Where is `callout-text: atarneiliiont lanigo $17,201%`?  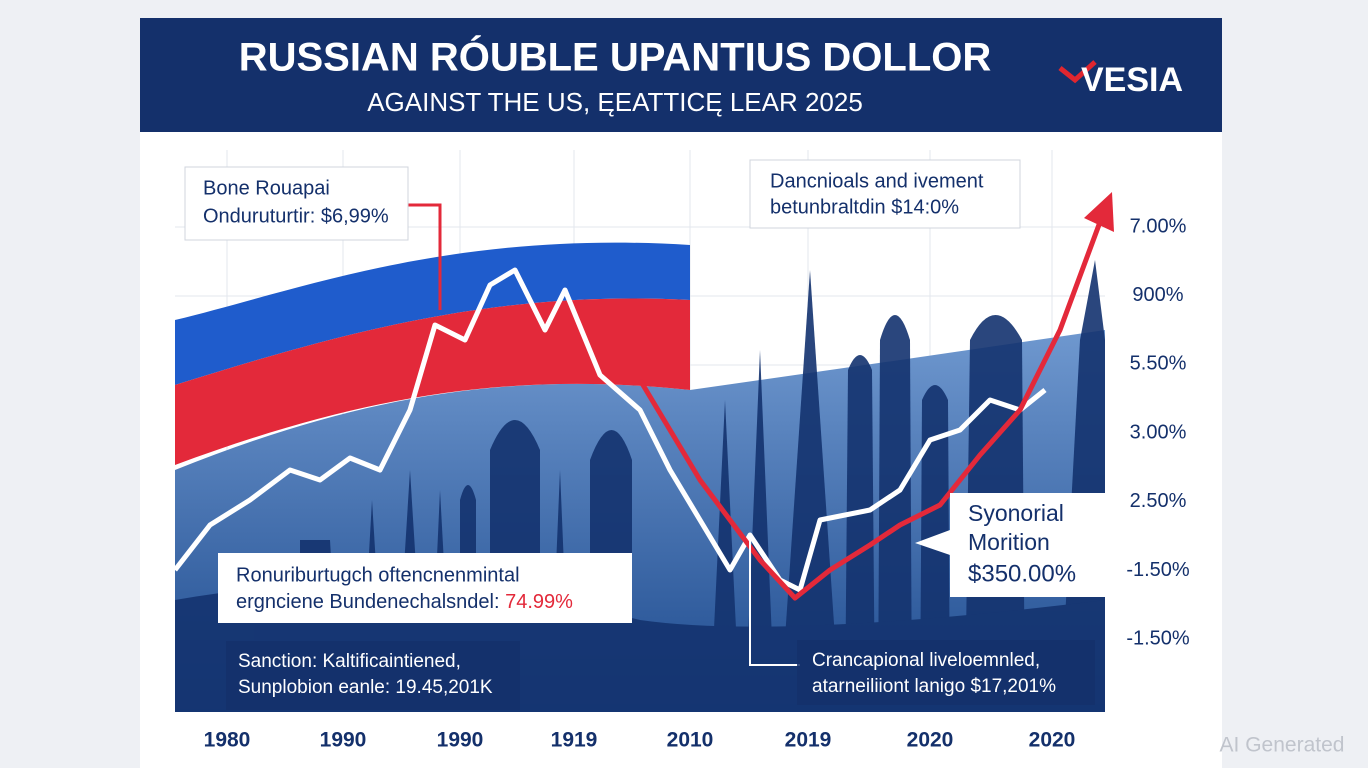
callout-text: atarneiliiont lanigo $17,201% is located at coordinates (934, 686).